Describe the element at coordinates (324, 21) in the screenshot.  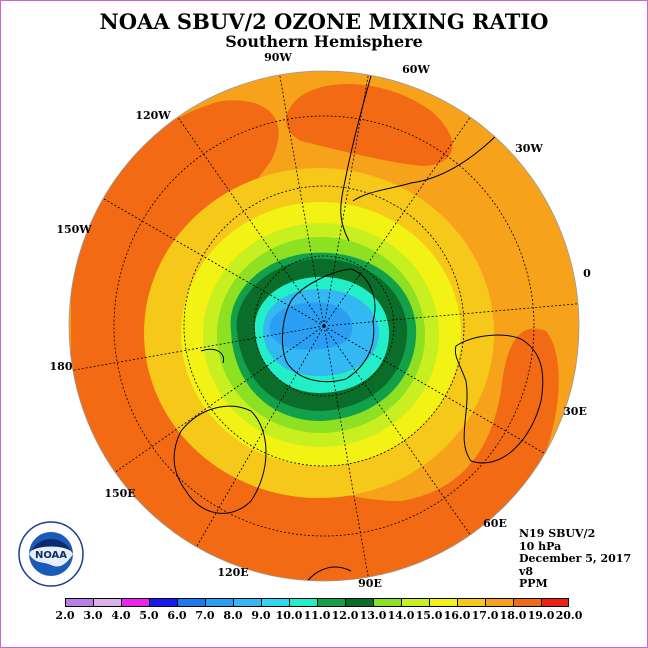
I see `map-title: NOAA SBUV/2 OZONE MIXING RATIO` at that location.